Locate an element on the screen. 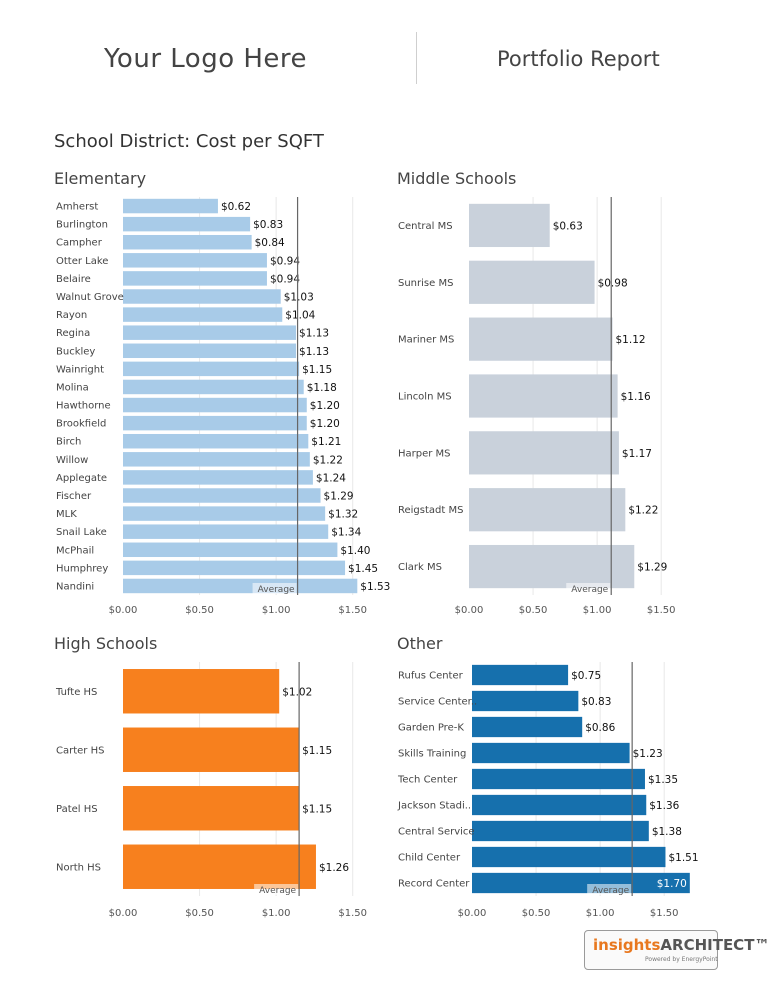 This screenshot has height=996, width=768. middle-value-label: $1.16 is located at coordinates (636, 397).